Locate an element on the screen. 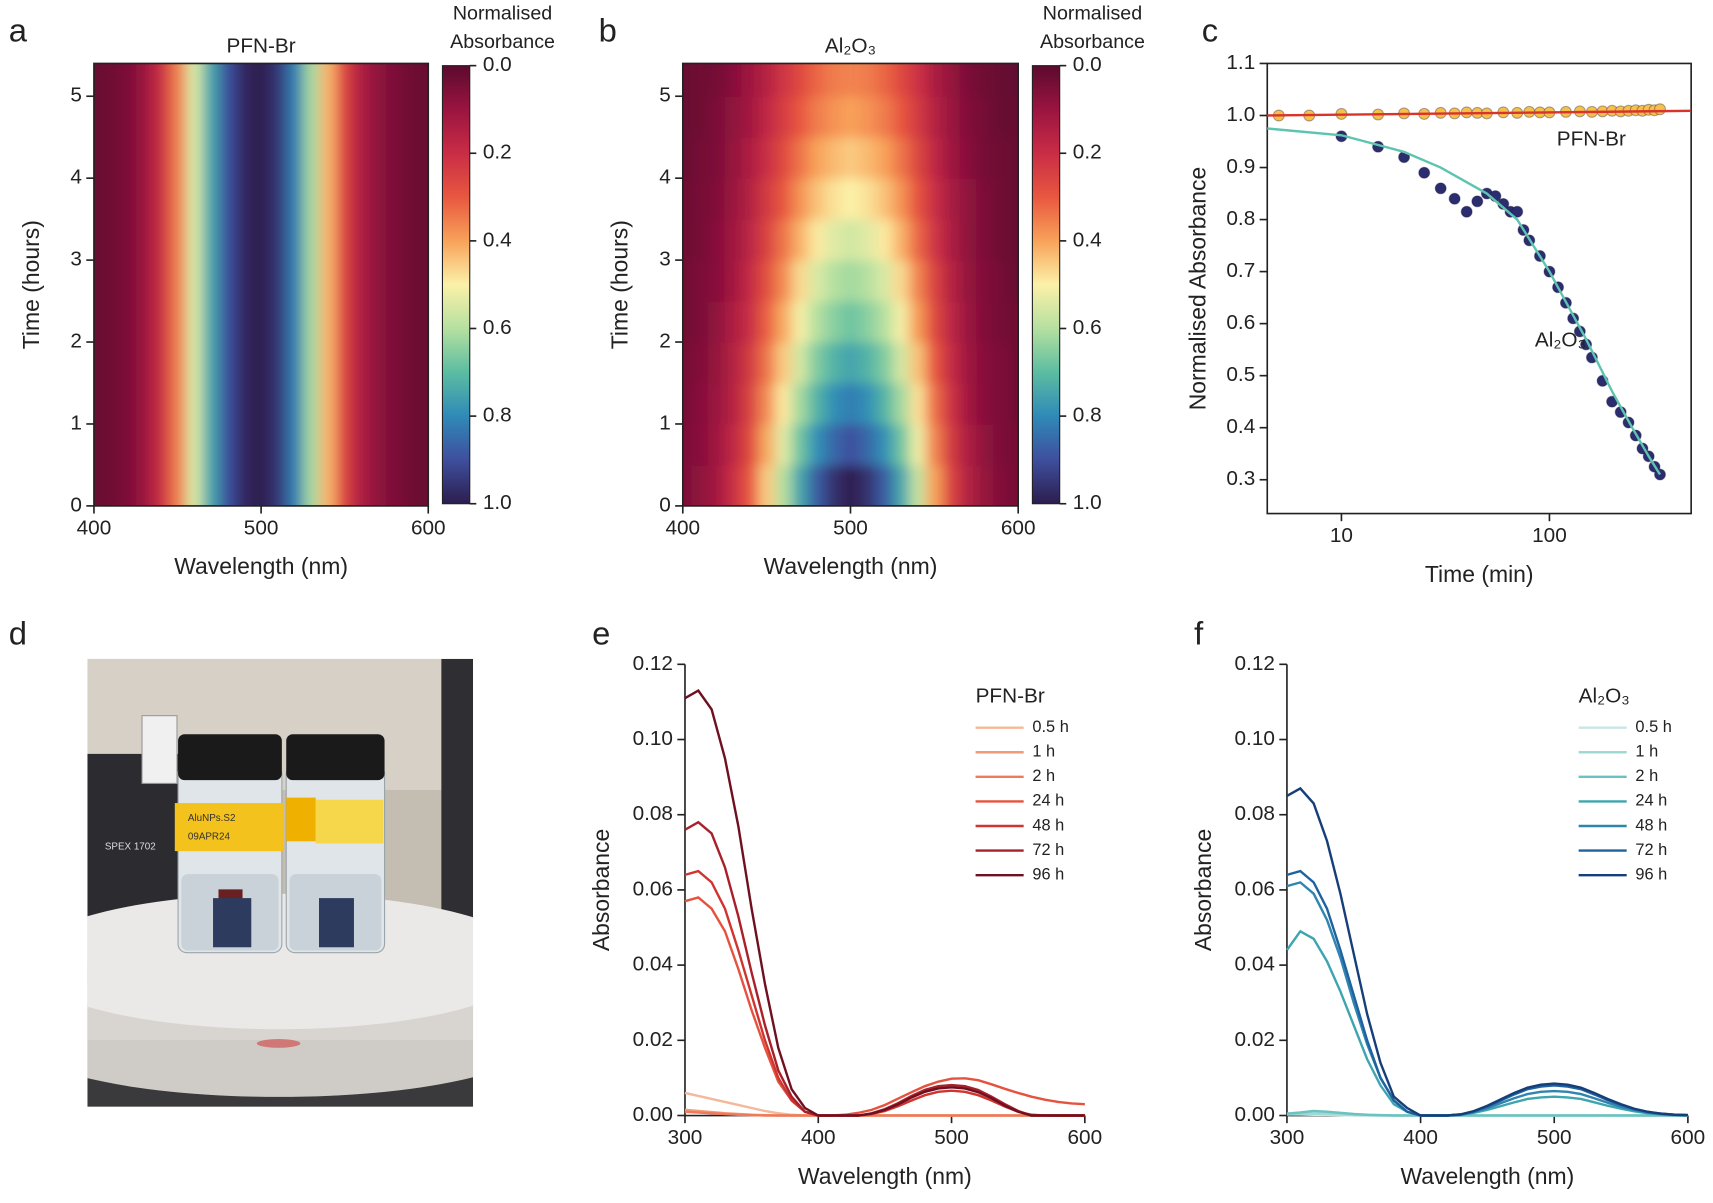  y-tick-label: 0.02 is located at coordinates (653, 1039).